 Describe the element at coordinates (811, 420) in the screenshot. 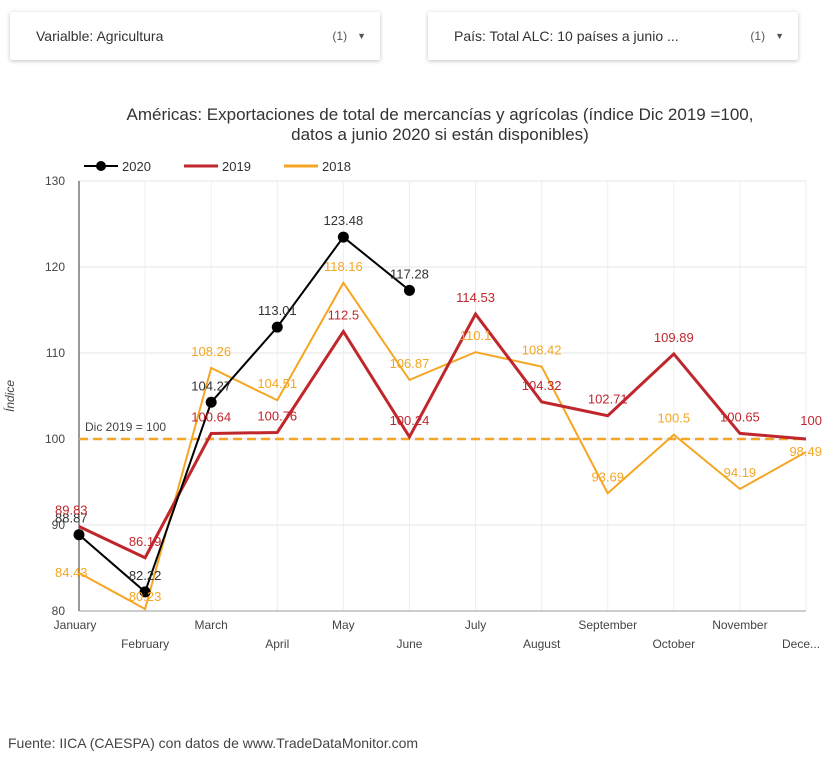

I see `data-label-2019: 100` at that location.